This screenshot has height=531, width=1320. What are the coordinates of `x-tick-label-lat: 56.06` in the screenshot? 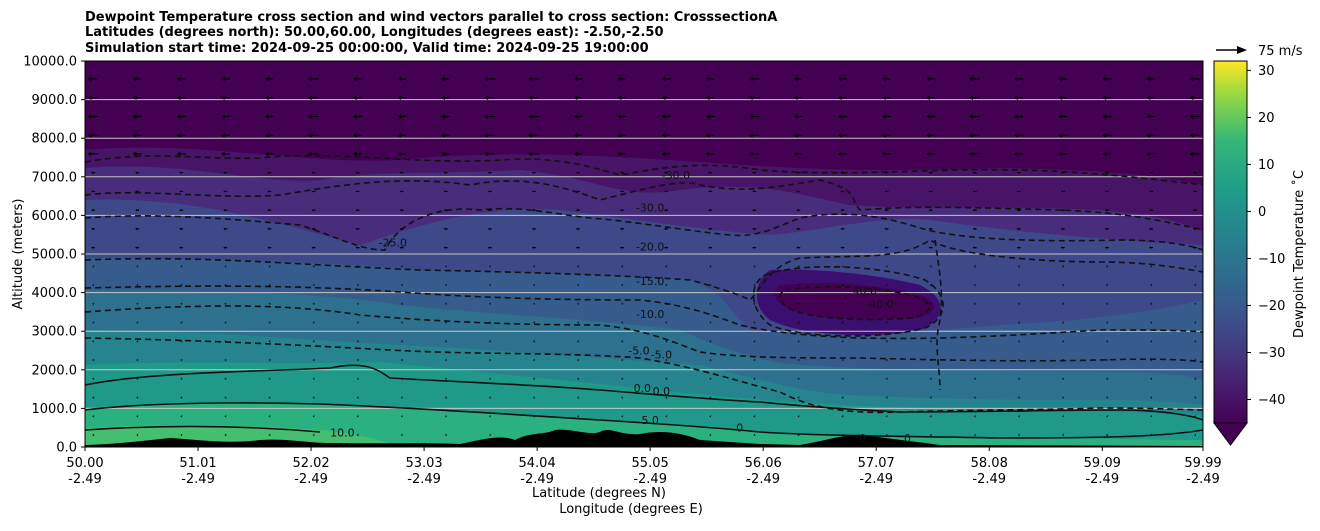 It's located at (763, 463).